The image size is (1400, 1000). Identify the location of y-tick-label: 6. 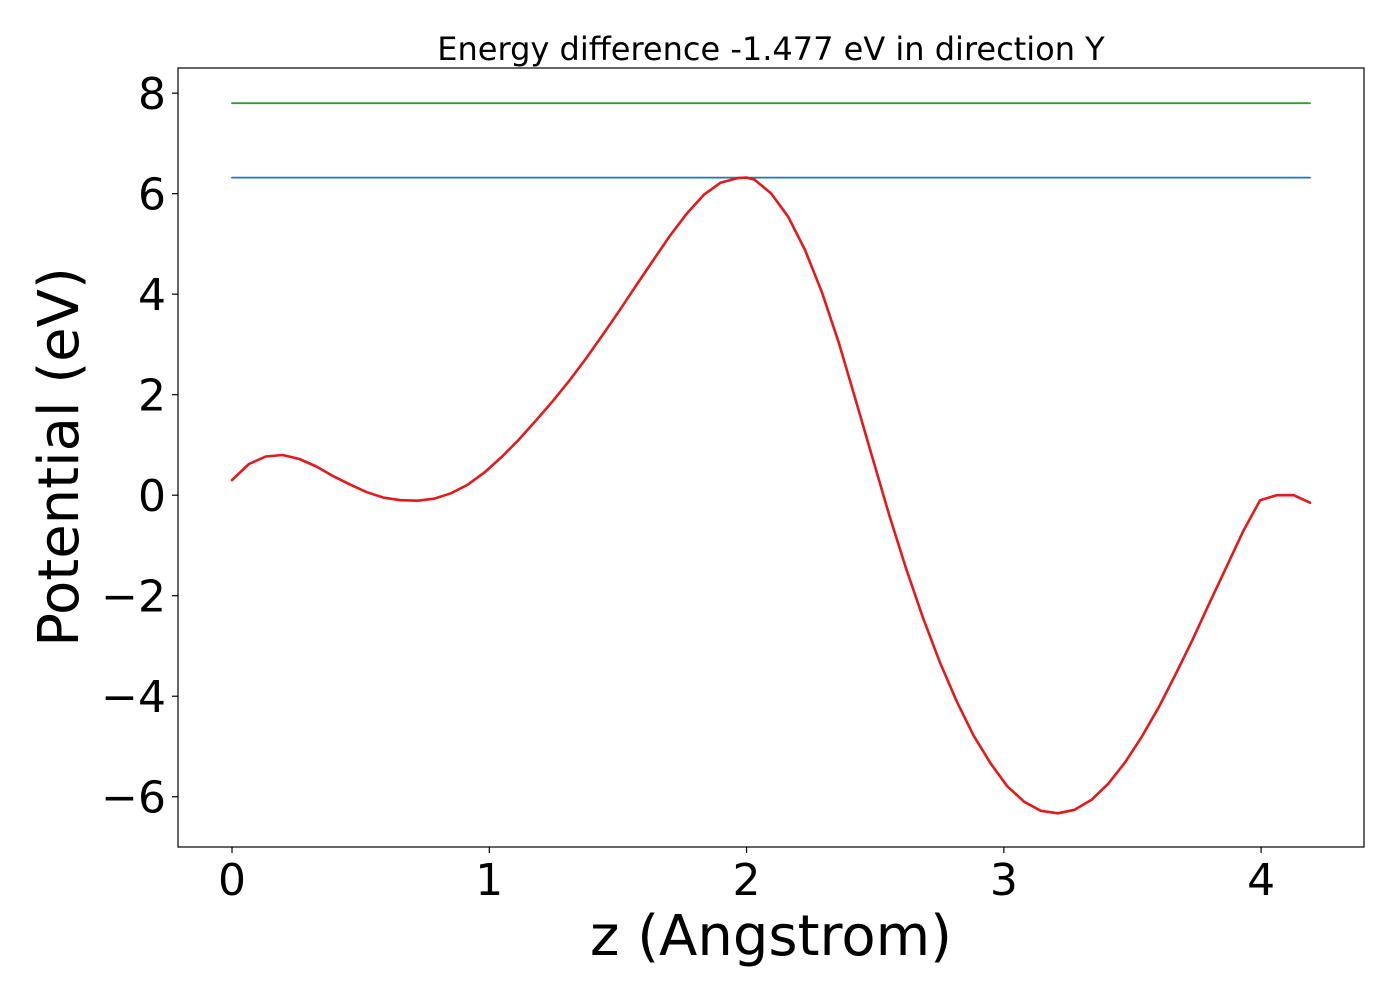
(152, 195).